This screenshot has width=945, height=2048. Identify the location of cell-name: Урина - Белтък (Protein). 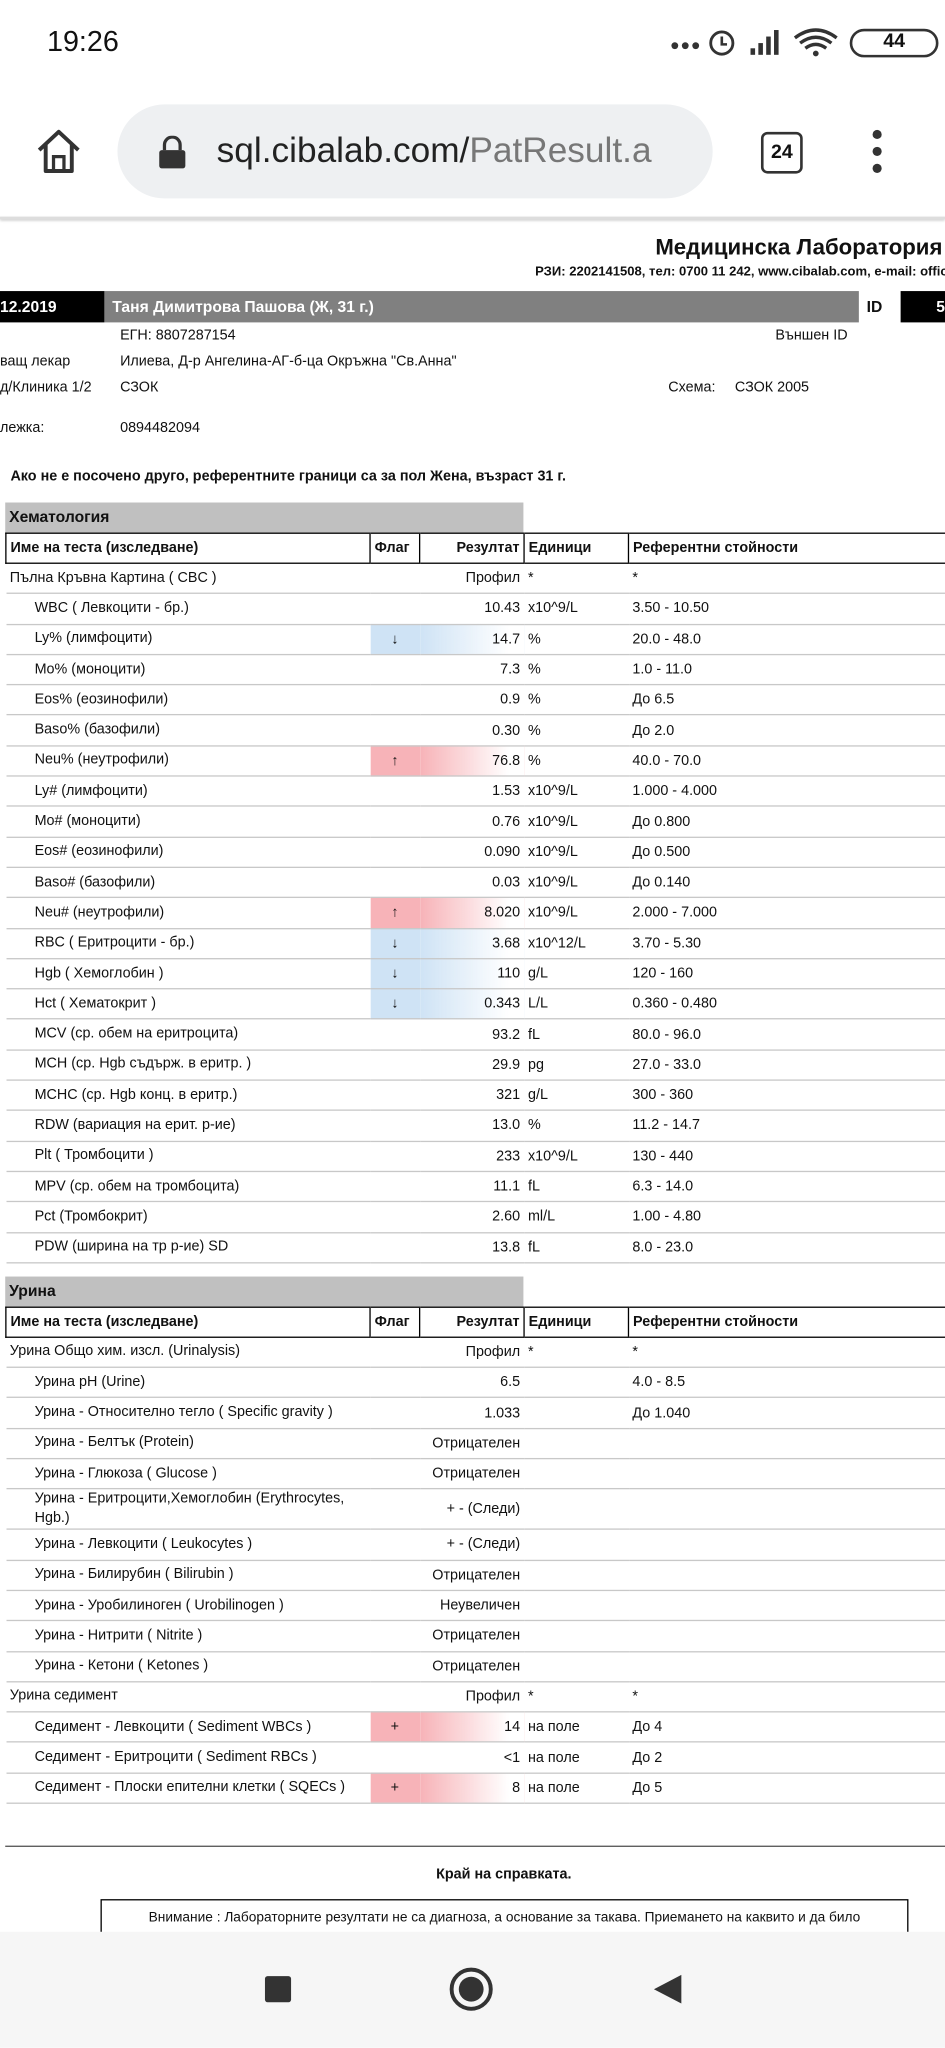
(188, 1444).